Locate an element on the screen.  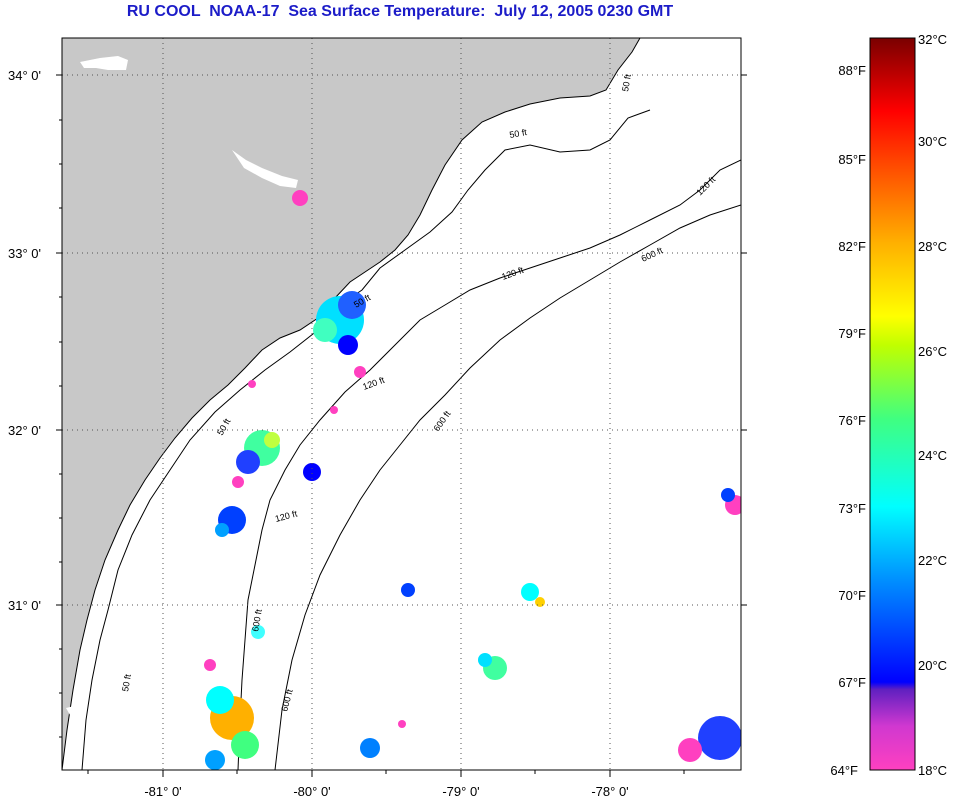
fahrenheit-label: 64°F is located at coordinates (844, 770).